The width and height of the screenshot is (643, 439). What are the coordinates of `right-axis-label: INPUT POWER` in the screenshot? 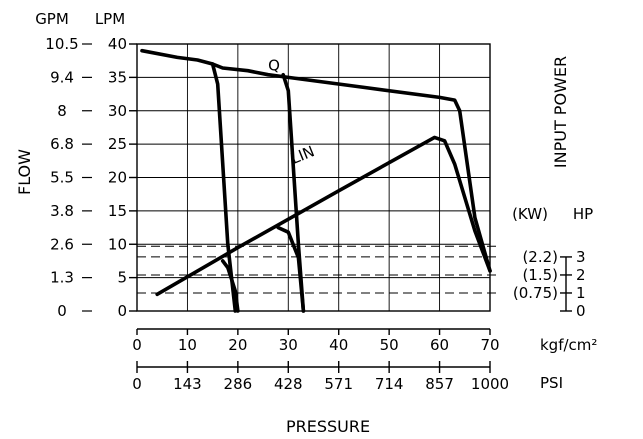 It's located at (560, 112).